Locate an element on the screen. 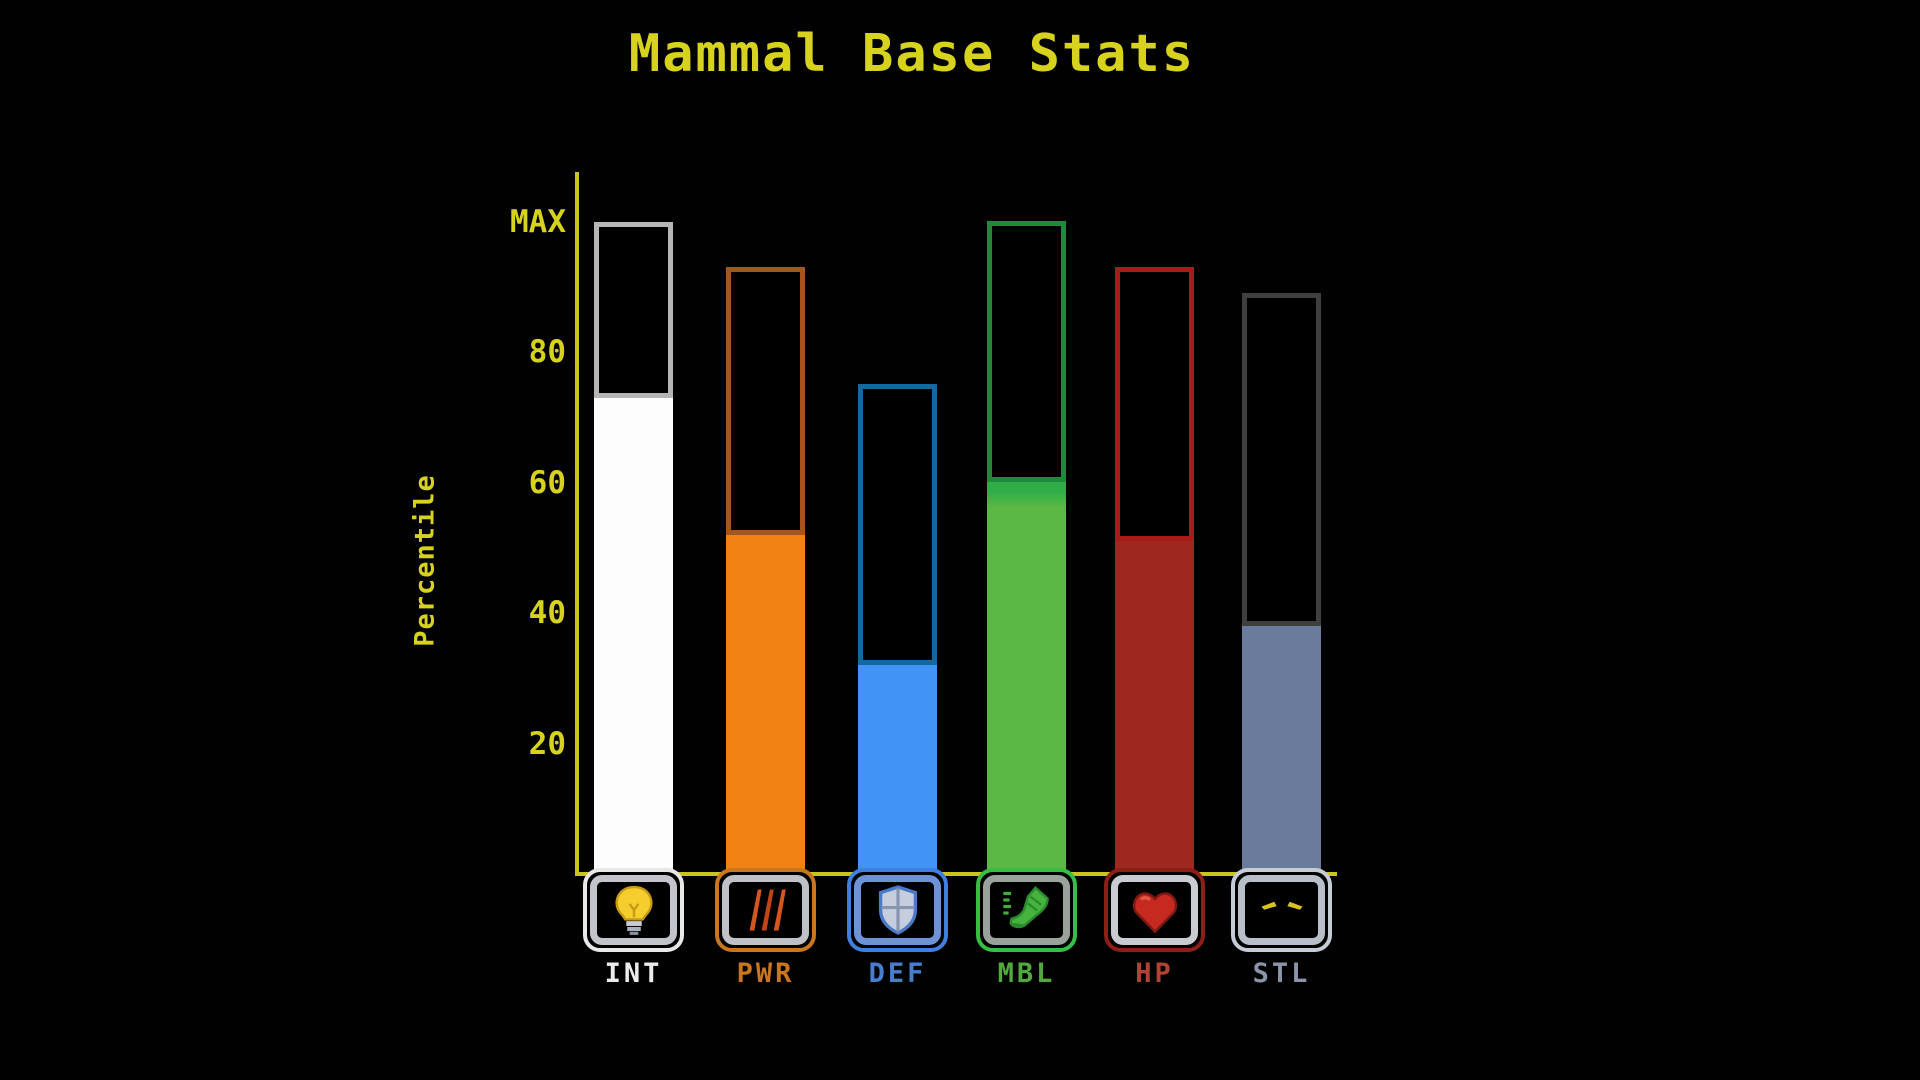 The width and height of the screenshot is (1920, 1080). running-shoe-icon is located at coordinates (1025, 907).